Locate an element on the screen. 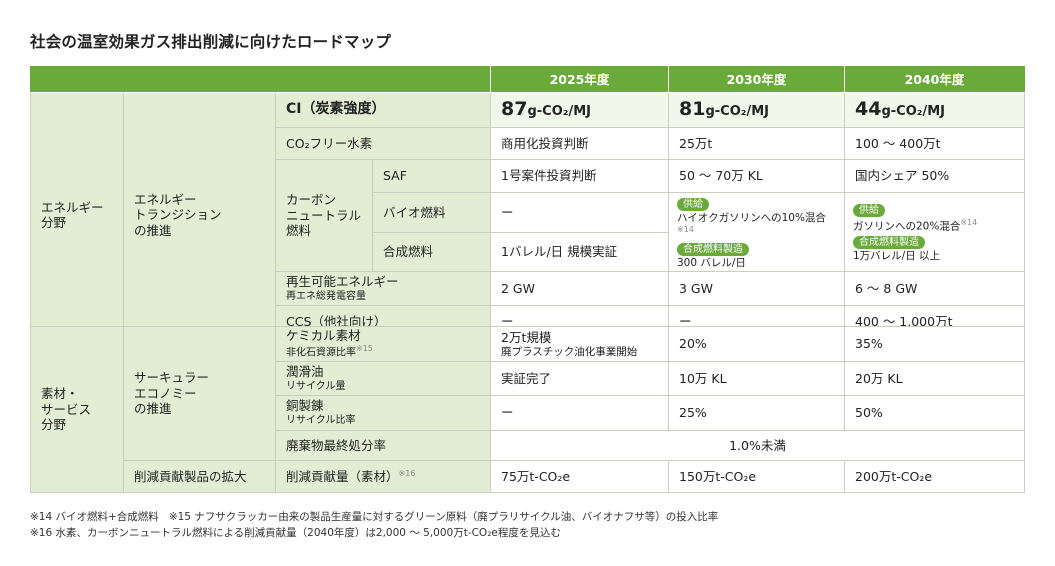  copper-label: 銅製錬 リサイクル比率 is located at coordinates (383, 413).